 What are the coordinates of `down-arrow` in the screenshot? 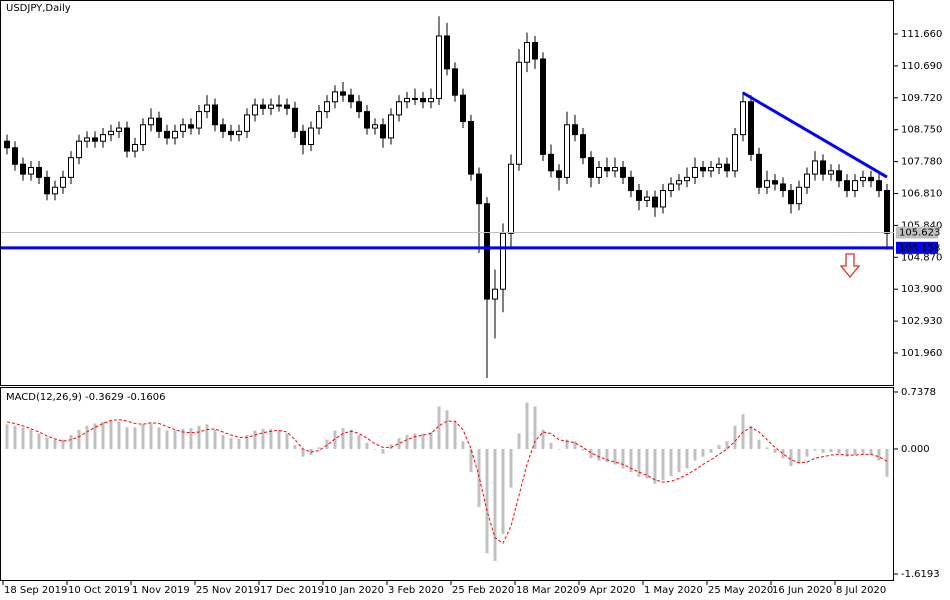 It's located at (850, 266).